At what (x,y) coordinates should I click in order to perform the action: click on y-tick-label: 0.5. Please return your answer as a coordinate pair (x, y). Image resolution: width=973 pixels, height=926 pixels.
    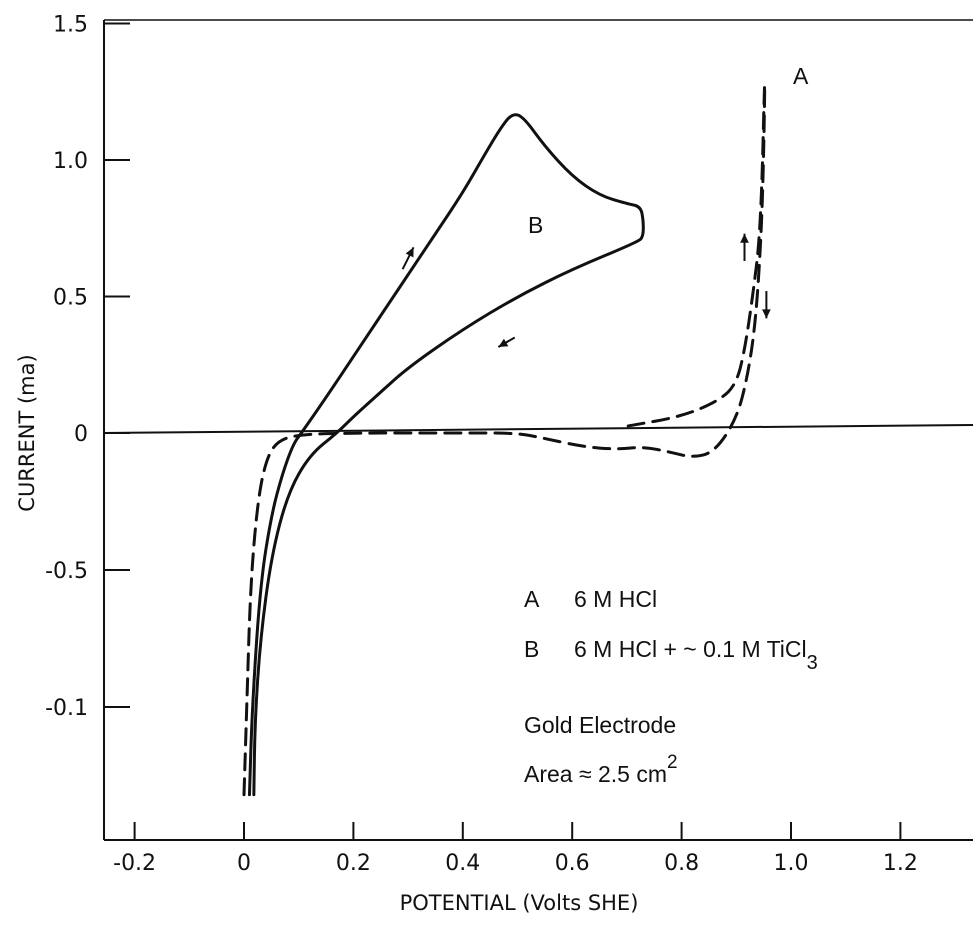
    Looking at the image, I should click on (70, 298).